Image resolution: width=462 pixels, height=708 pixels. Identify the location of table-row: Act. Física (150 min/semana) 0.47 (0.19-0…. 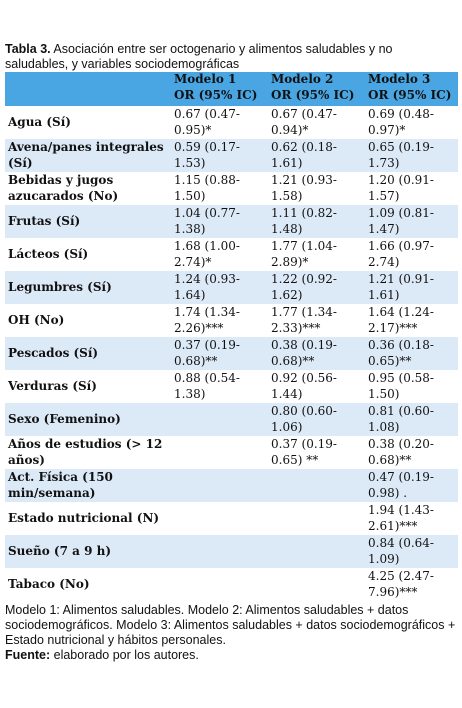
(231, 485).